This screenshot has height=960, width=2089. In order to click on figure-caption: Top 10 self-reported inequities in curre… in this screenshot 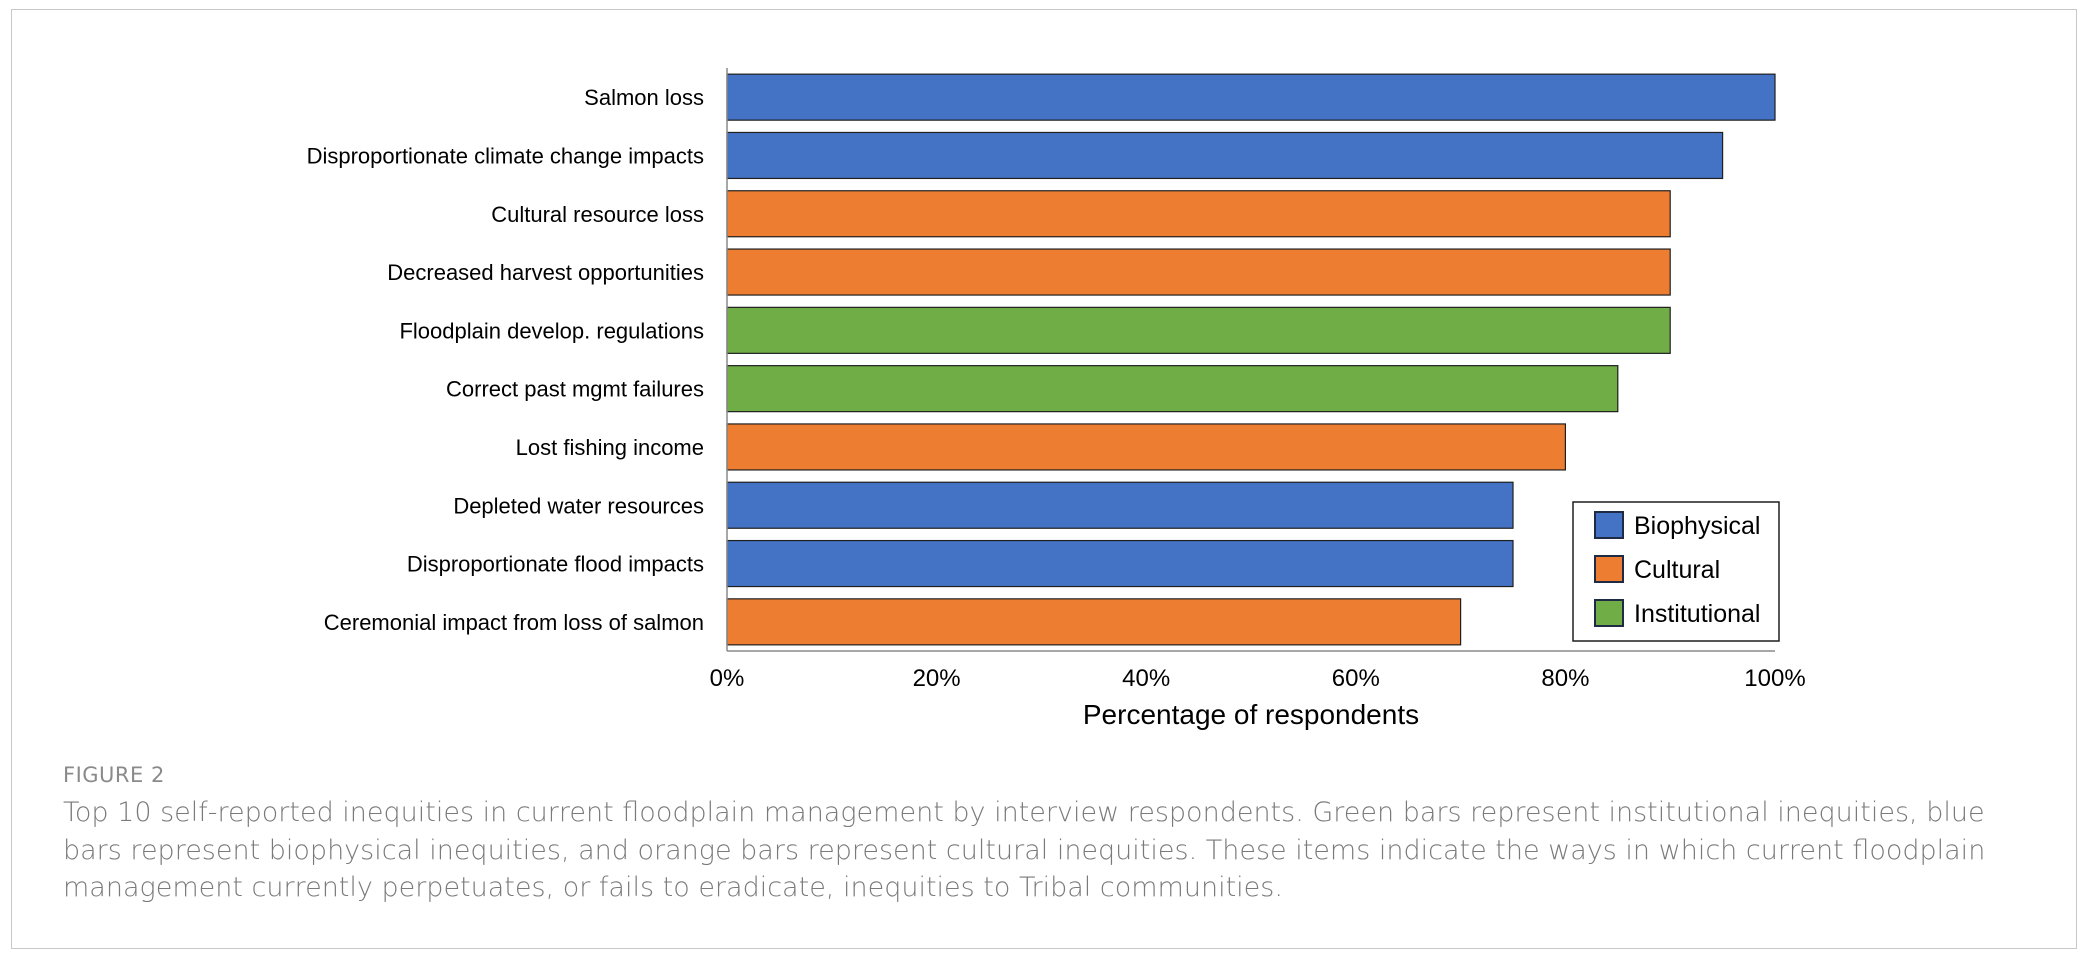, I will do `click(1024, 850)`.